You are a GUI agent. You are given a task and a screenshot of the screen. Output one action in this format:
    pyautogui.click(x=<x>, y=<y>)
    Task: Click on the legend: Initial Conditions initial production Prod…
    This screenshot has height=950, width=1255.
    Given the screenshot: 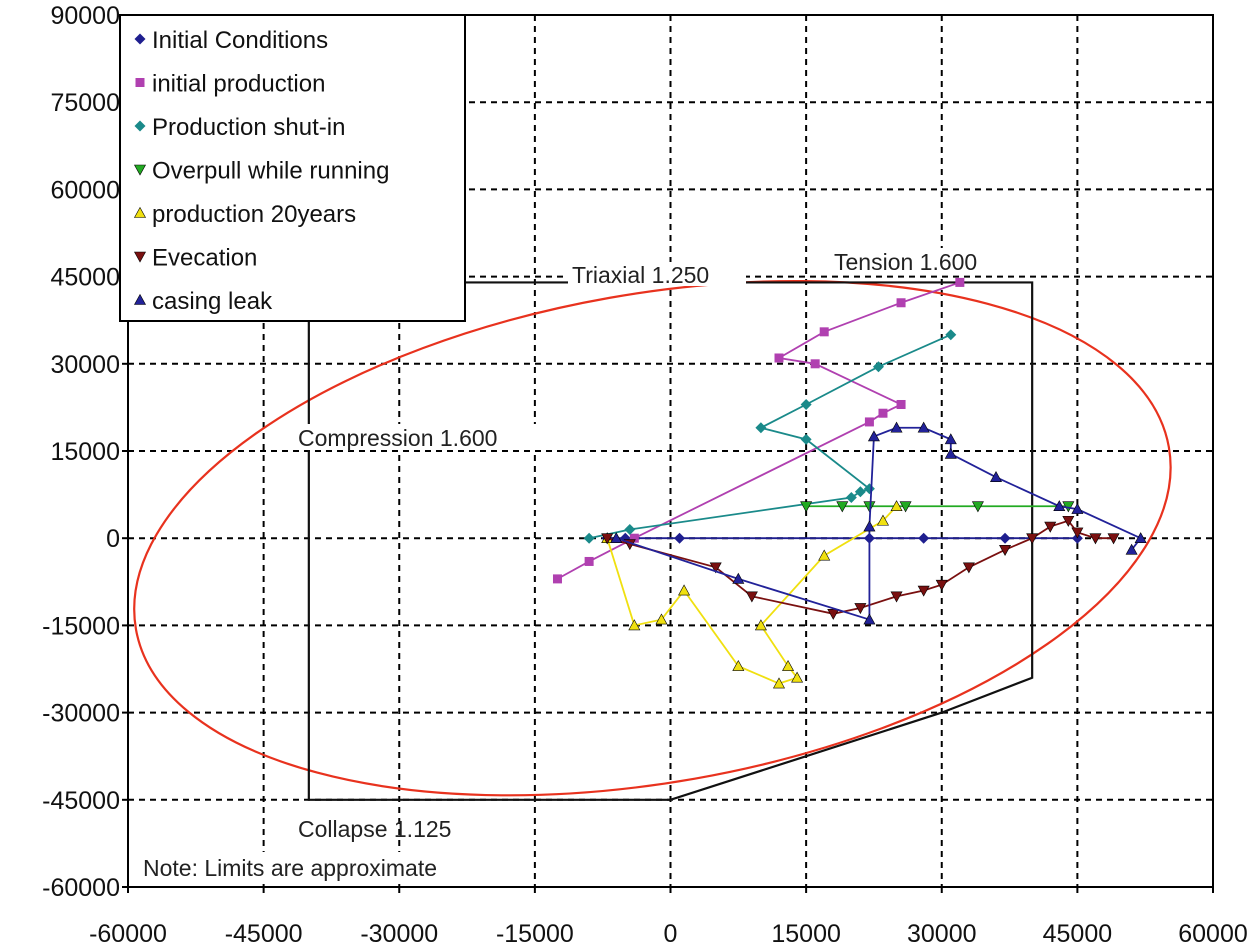 What is the action you would take?
    pyautogui.click(x=292, y=168)
    